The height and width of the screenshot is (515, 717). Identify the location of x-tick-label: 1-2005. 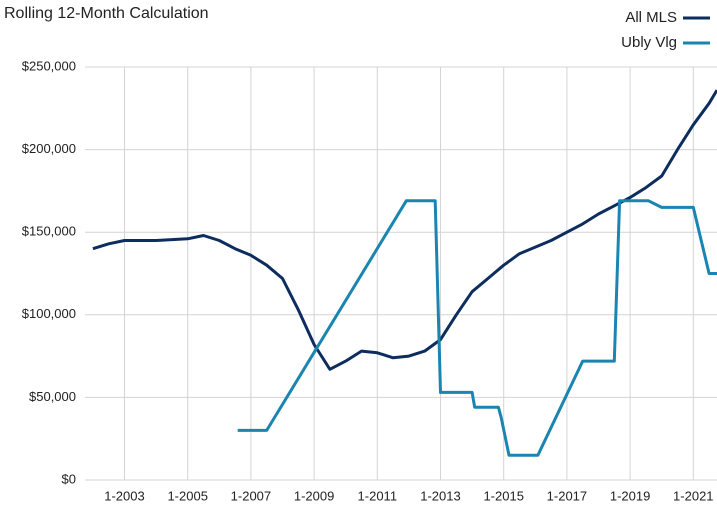
(187, 495).